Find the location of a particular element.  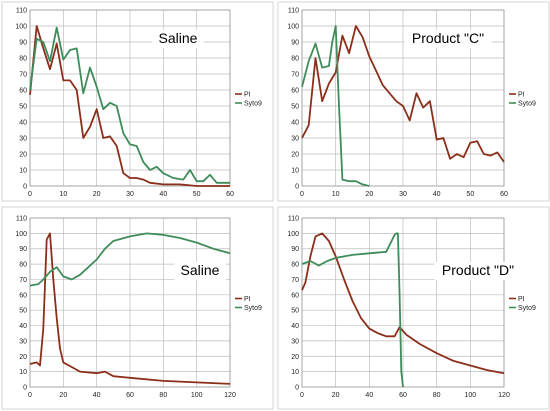

x-tick-label: 30 is located at coordinates (130, 194).